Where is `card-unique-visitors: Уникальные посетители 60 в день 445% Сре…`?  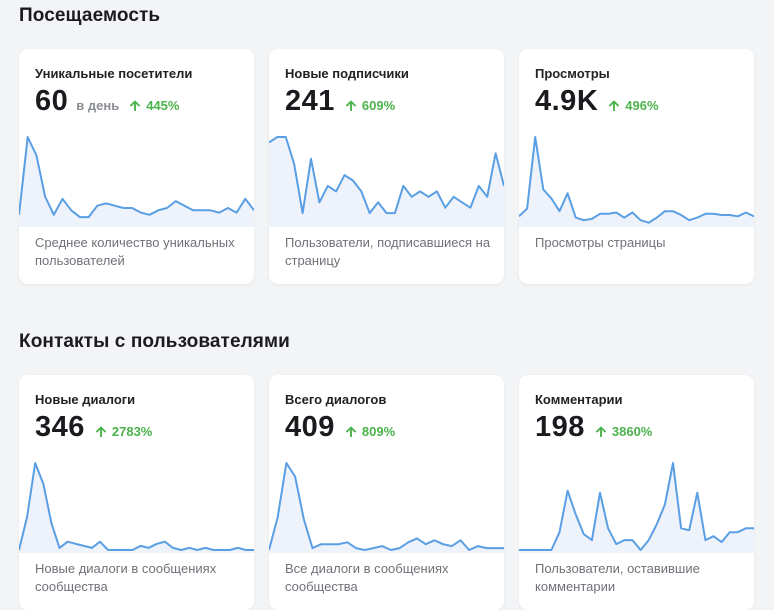
card-unique-visitors: Уникальные посетители 60 в день 445% Сре… is located at coordinates (136, 166).